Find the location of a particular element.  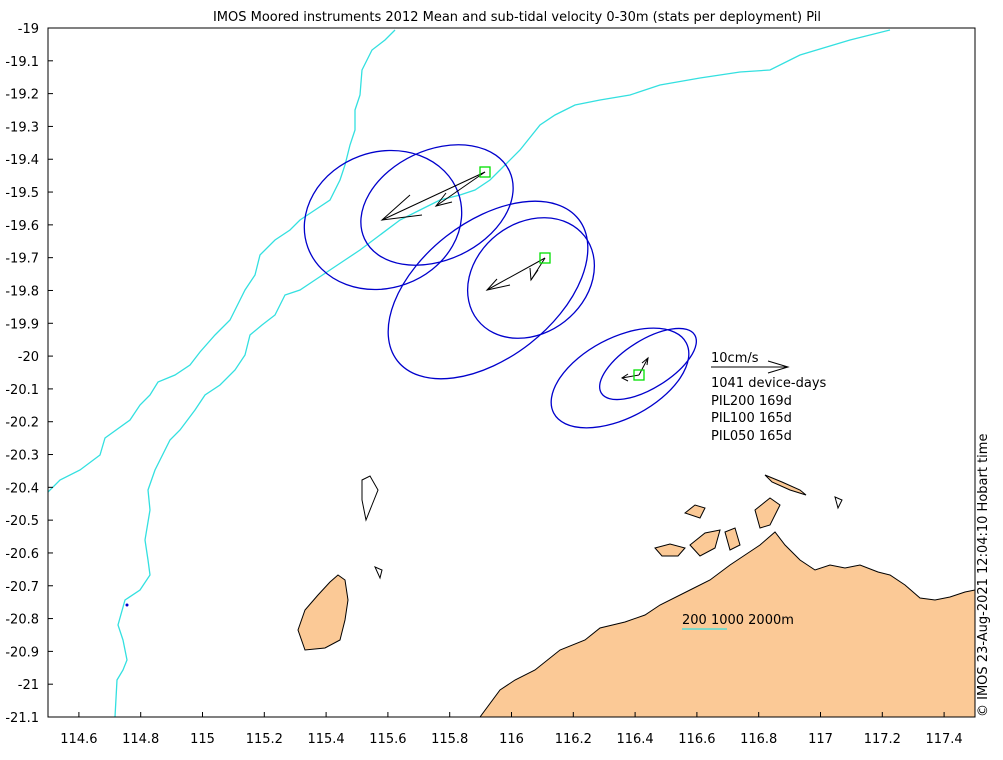

y-tick-label: -20.9 is located at coordinates (22, 652).